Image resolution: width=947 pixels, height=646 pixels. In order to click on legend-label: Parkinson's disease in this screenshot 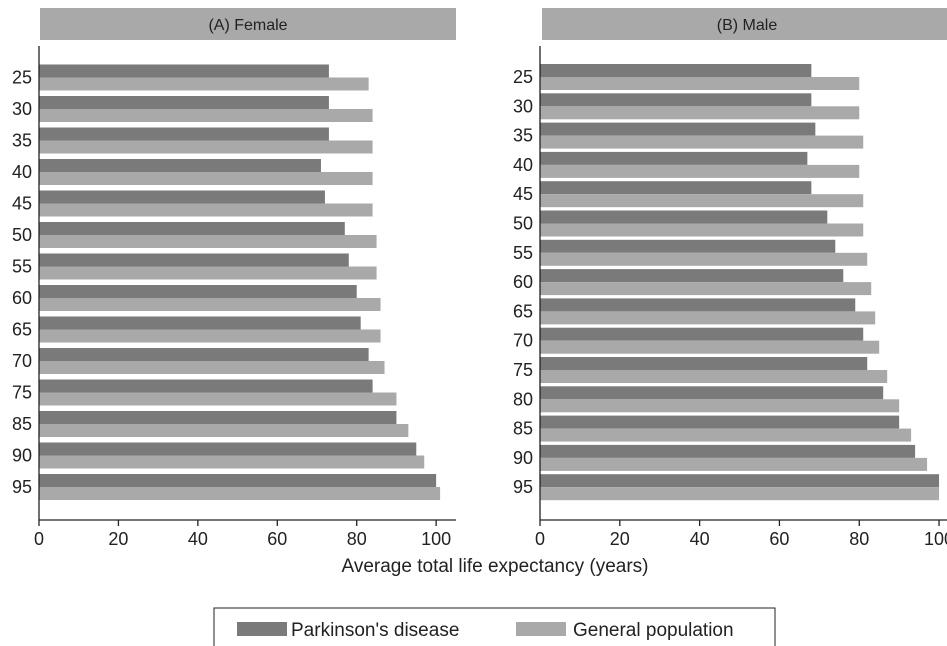, I will do `click(375, 630)`.